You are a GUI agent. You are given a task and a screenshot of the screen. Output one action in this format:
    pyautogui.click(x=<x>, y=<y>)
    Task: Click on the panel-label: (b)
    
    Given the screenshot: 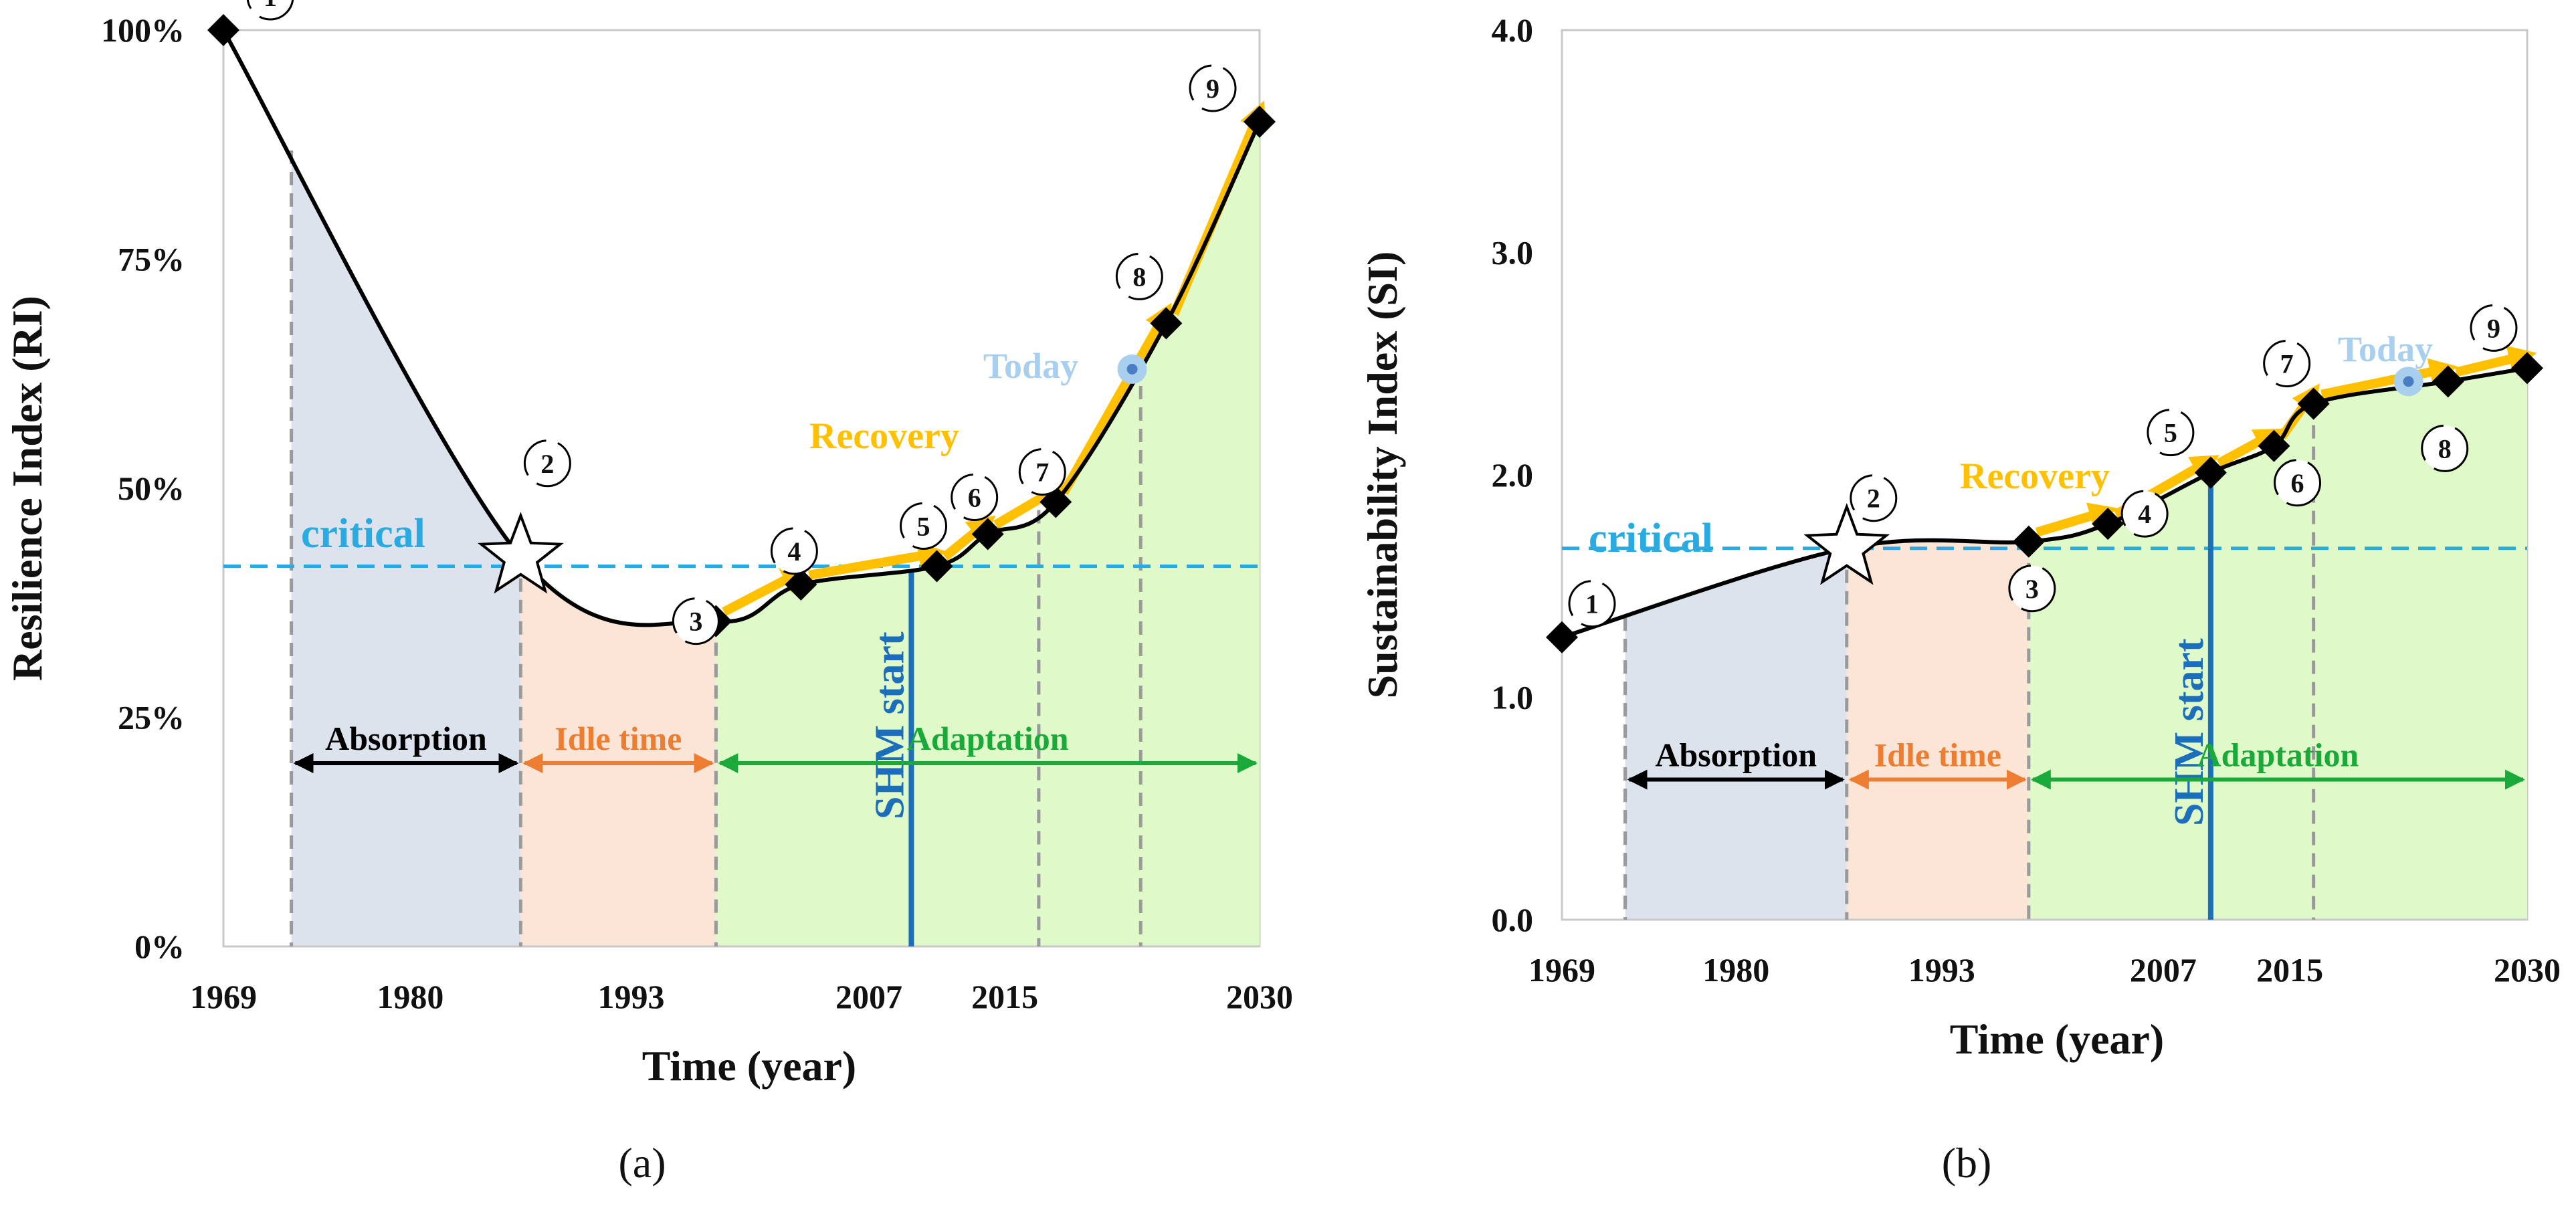 What is the action you would take?
    pyautogui.click(x=1967, y=1163)
    